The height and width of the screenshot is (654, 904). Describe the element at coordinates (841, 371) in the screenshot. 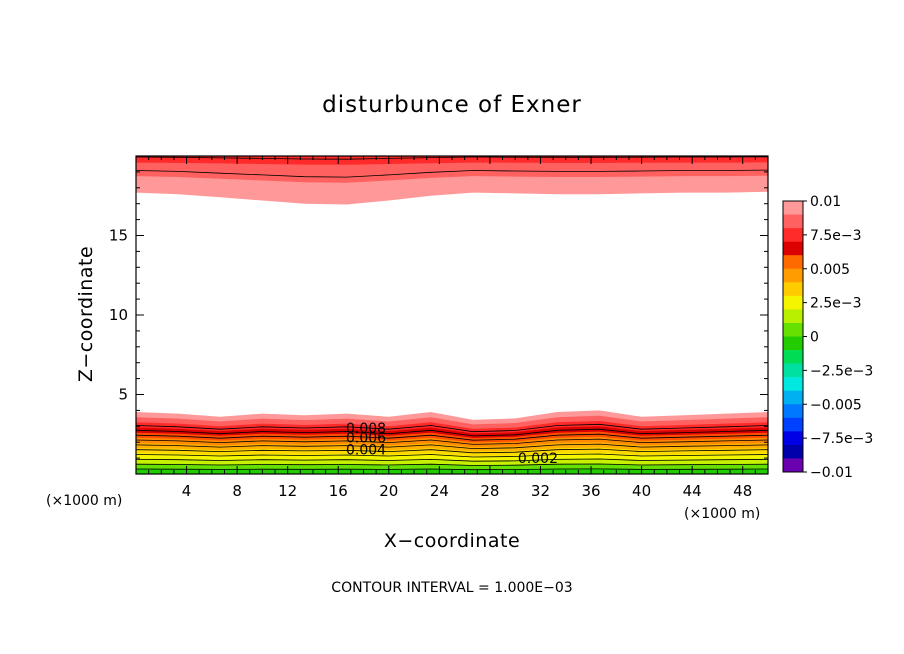

I see `colorbar-label: −2.5e−3` at that location.